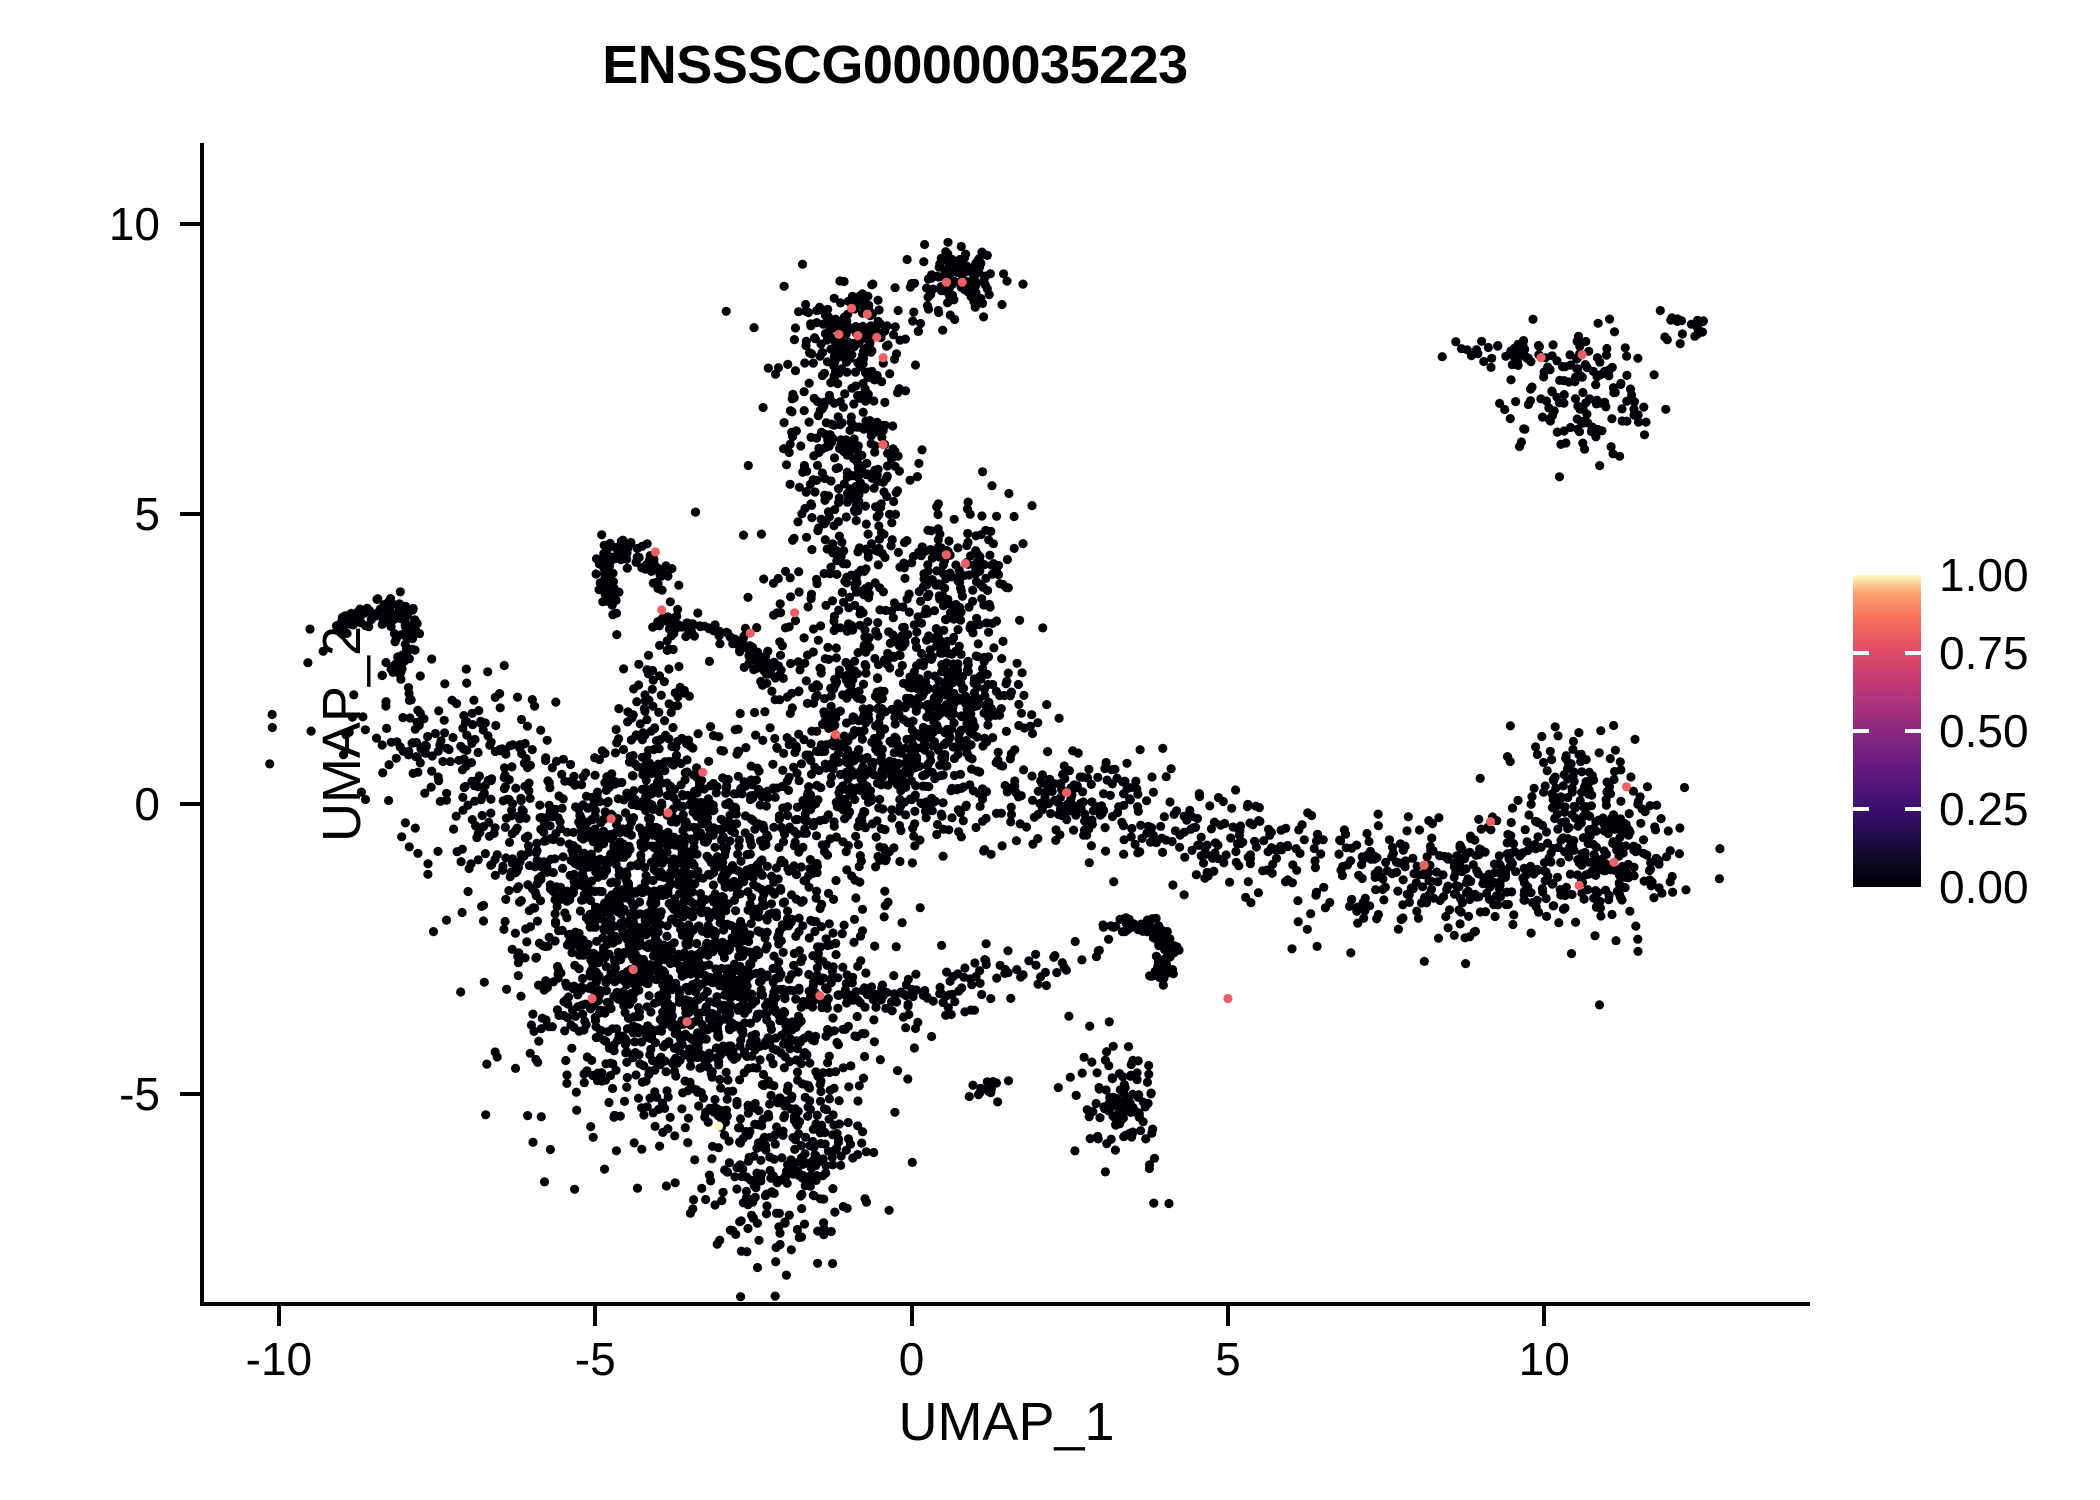  I want to click on x-tick-label: -5, so click(595, 1359).